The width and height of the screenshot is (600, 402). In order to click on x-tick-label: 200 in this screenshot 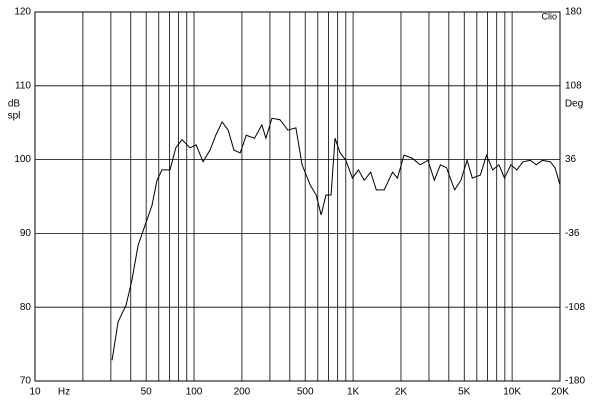, I will do `click(242, 392)`.